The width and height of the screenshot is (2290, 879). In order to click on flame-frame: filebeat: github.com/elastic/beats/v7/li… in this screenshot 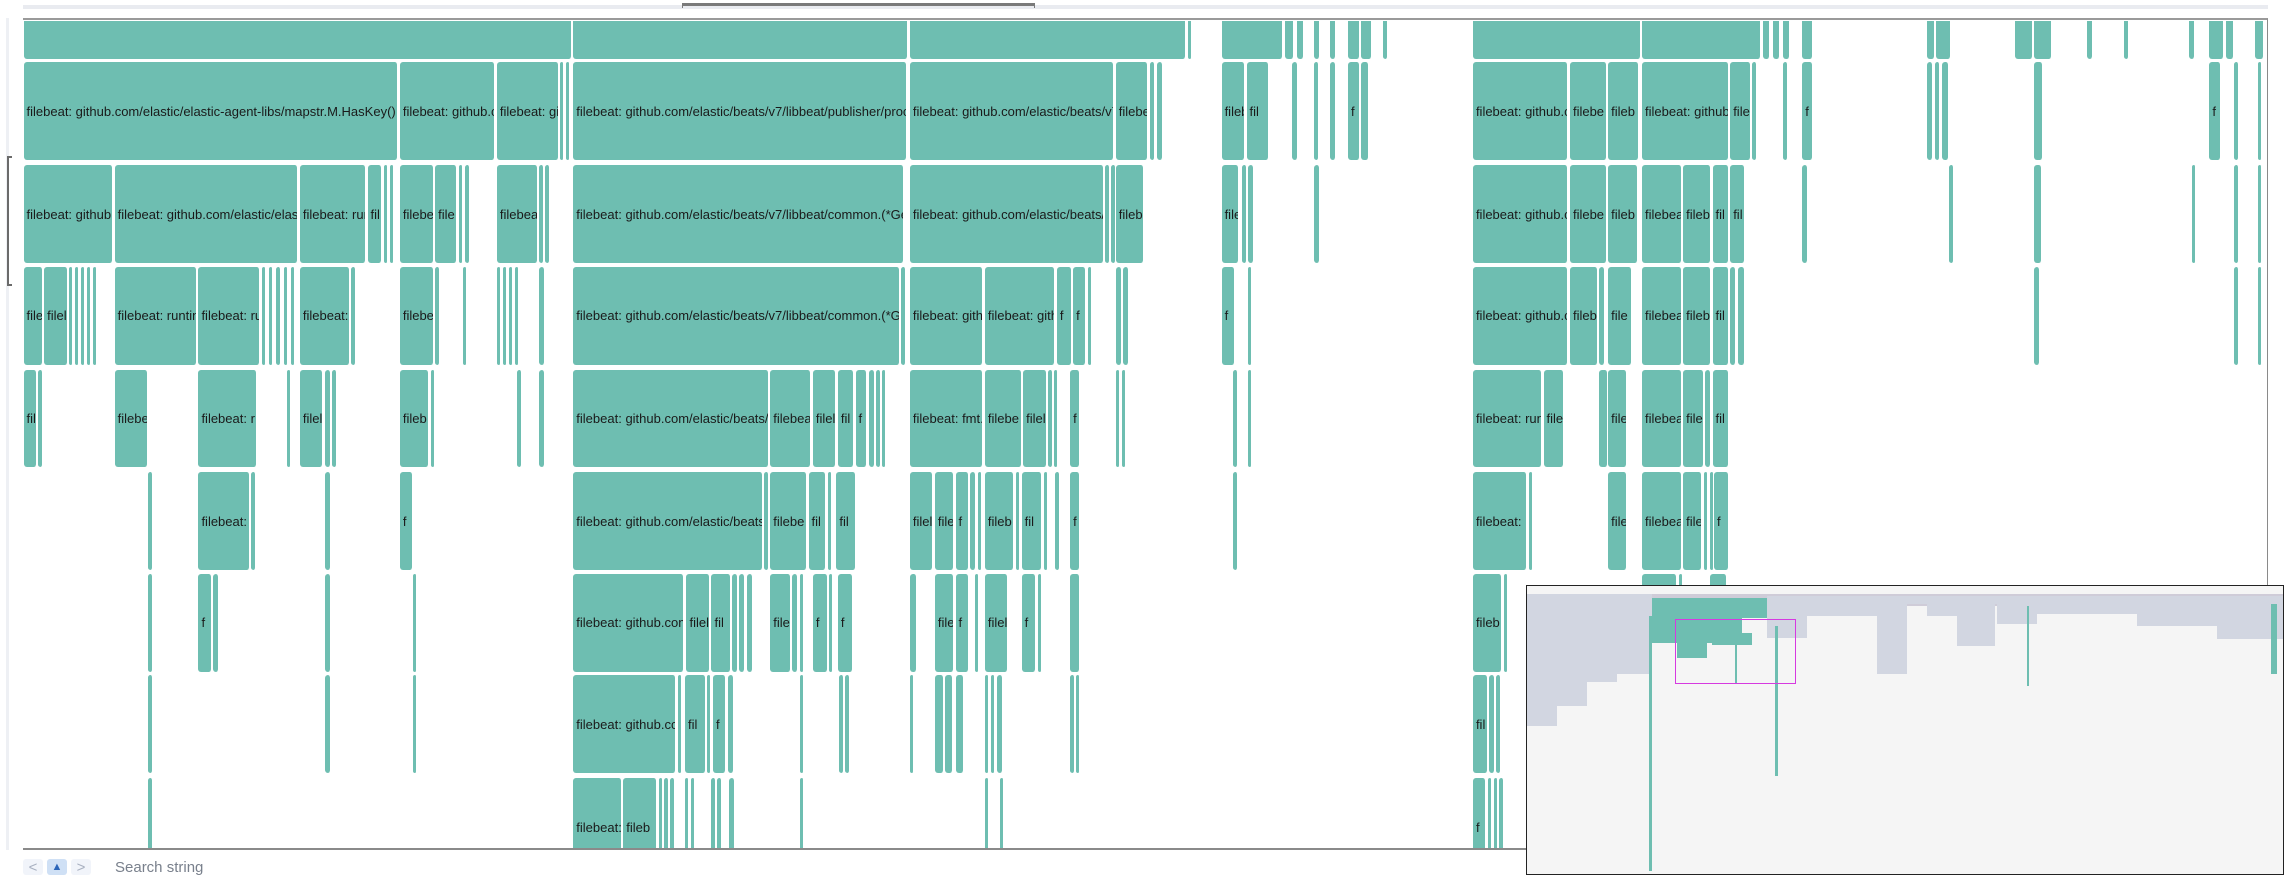, I will do `click(736, 315)`.